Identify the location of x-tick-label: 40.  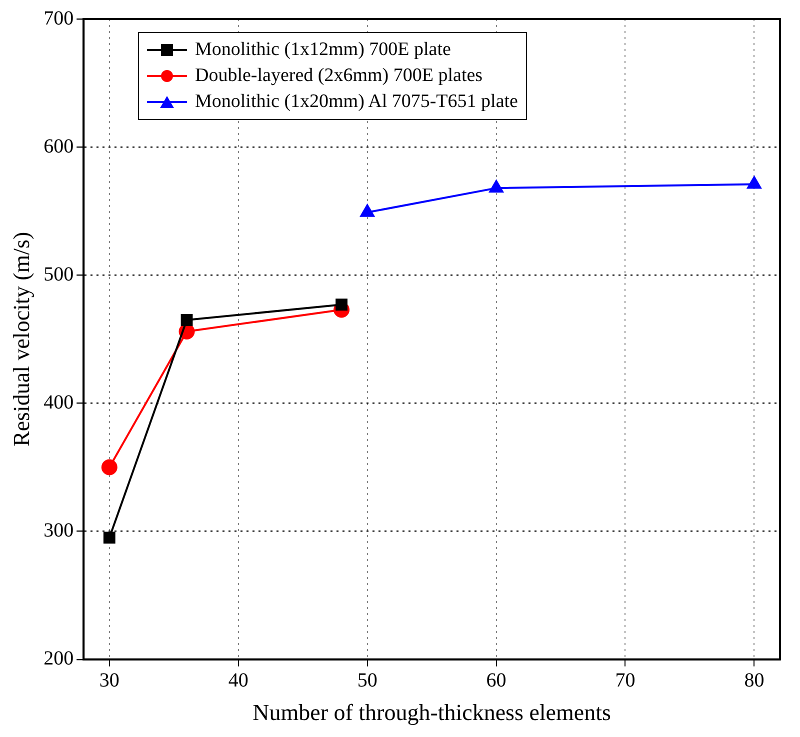
(238, 681).